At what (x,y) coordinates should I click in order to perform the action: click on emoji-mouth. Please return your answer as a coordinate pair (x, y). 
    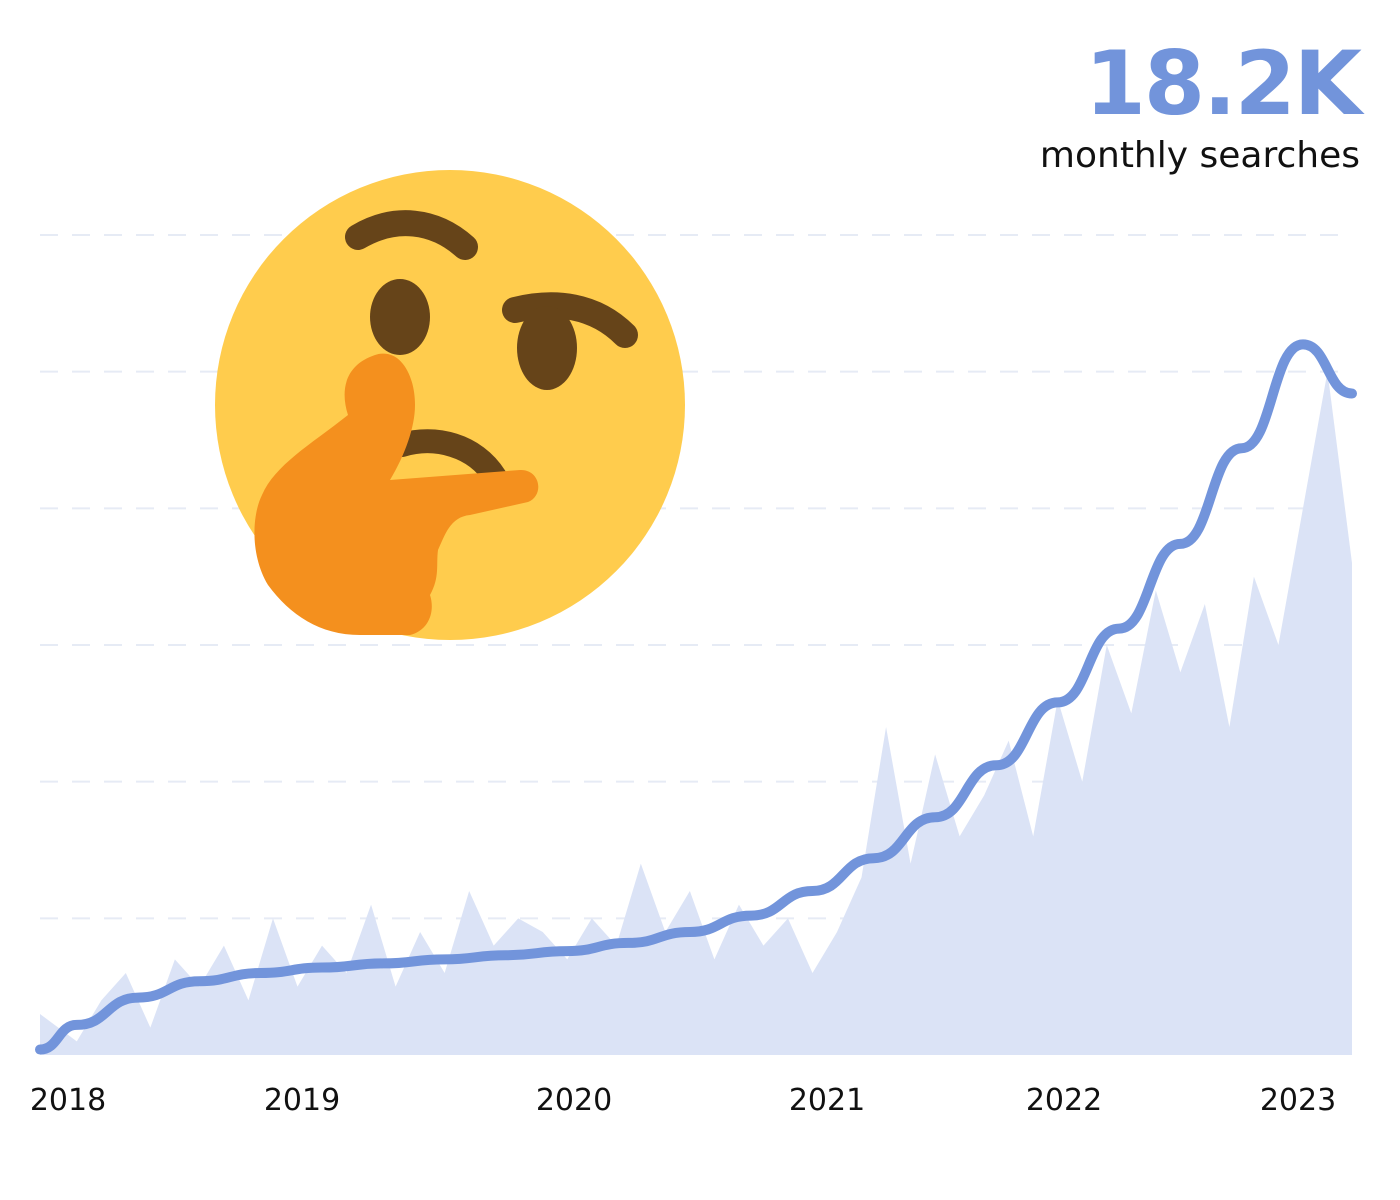
    Looking at the image, I should click on (448, 459).